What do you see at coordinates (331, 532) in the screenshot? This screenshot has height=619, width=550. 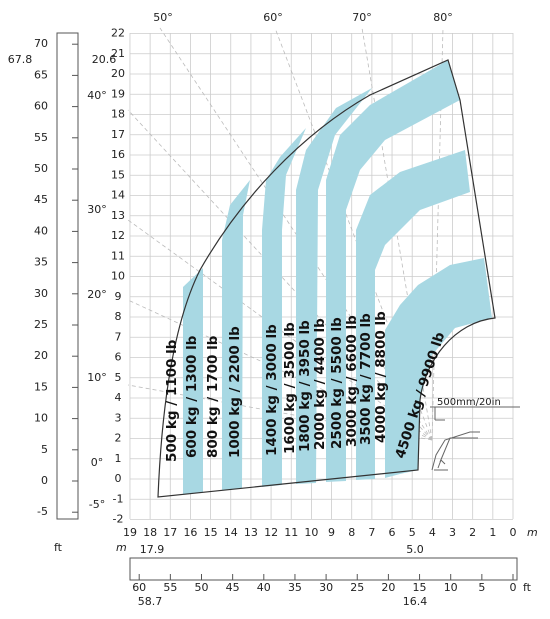 I see `x-tick-label: 9` at bounding box center [331, 532].